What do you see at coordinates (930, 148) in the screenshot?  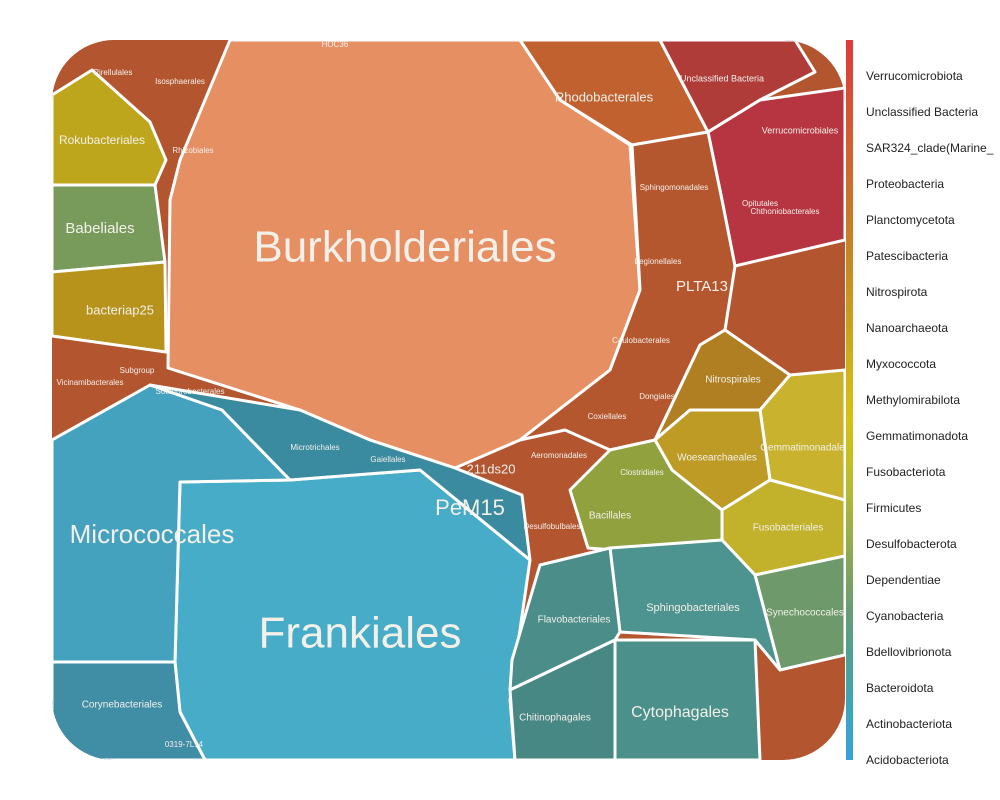 I see `legend-label: SAR324_clade(Marine_` at bounding box center [930, 148].